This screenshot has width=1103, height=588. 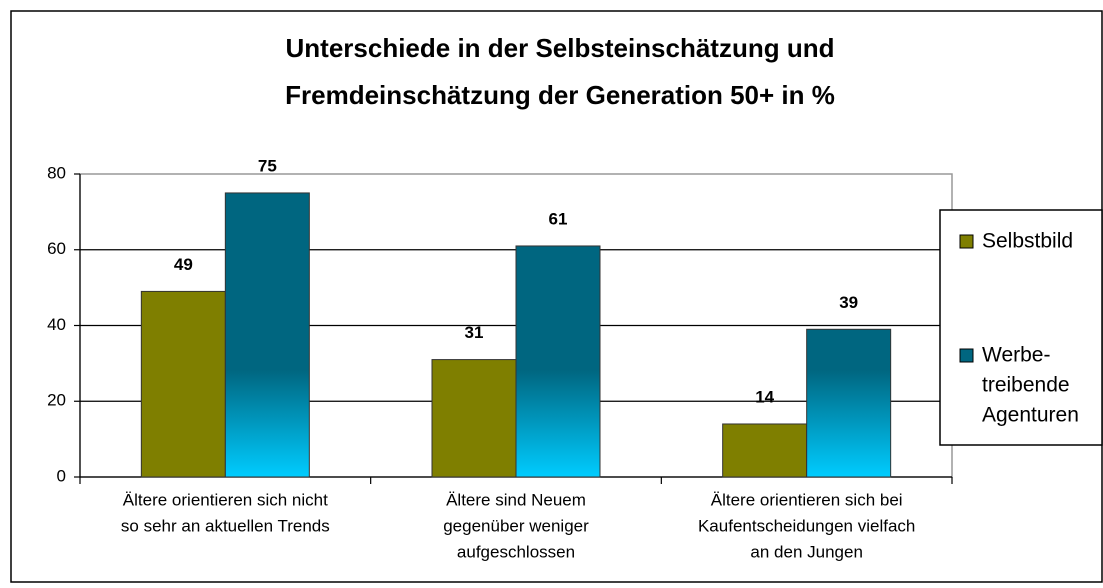 I want to click on legend, so click(x=1021, y=327).